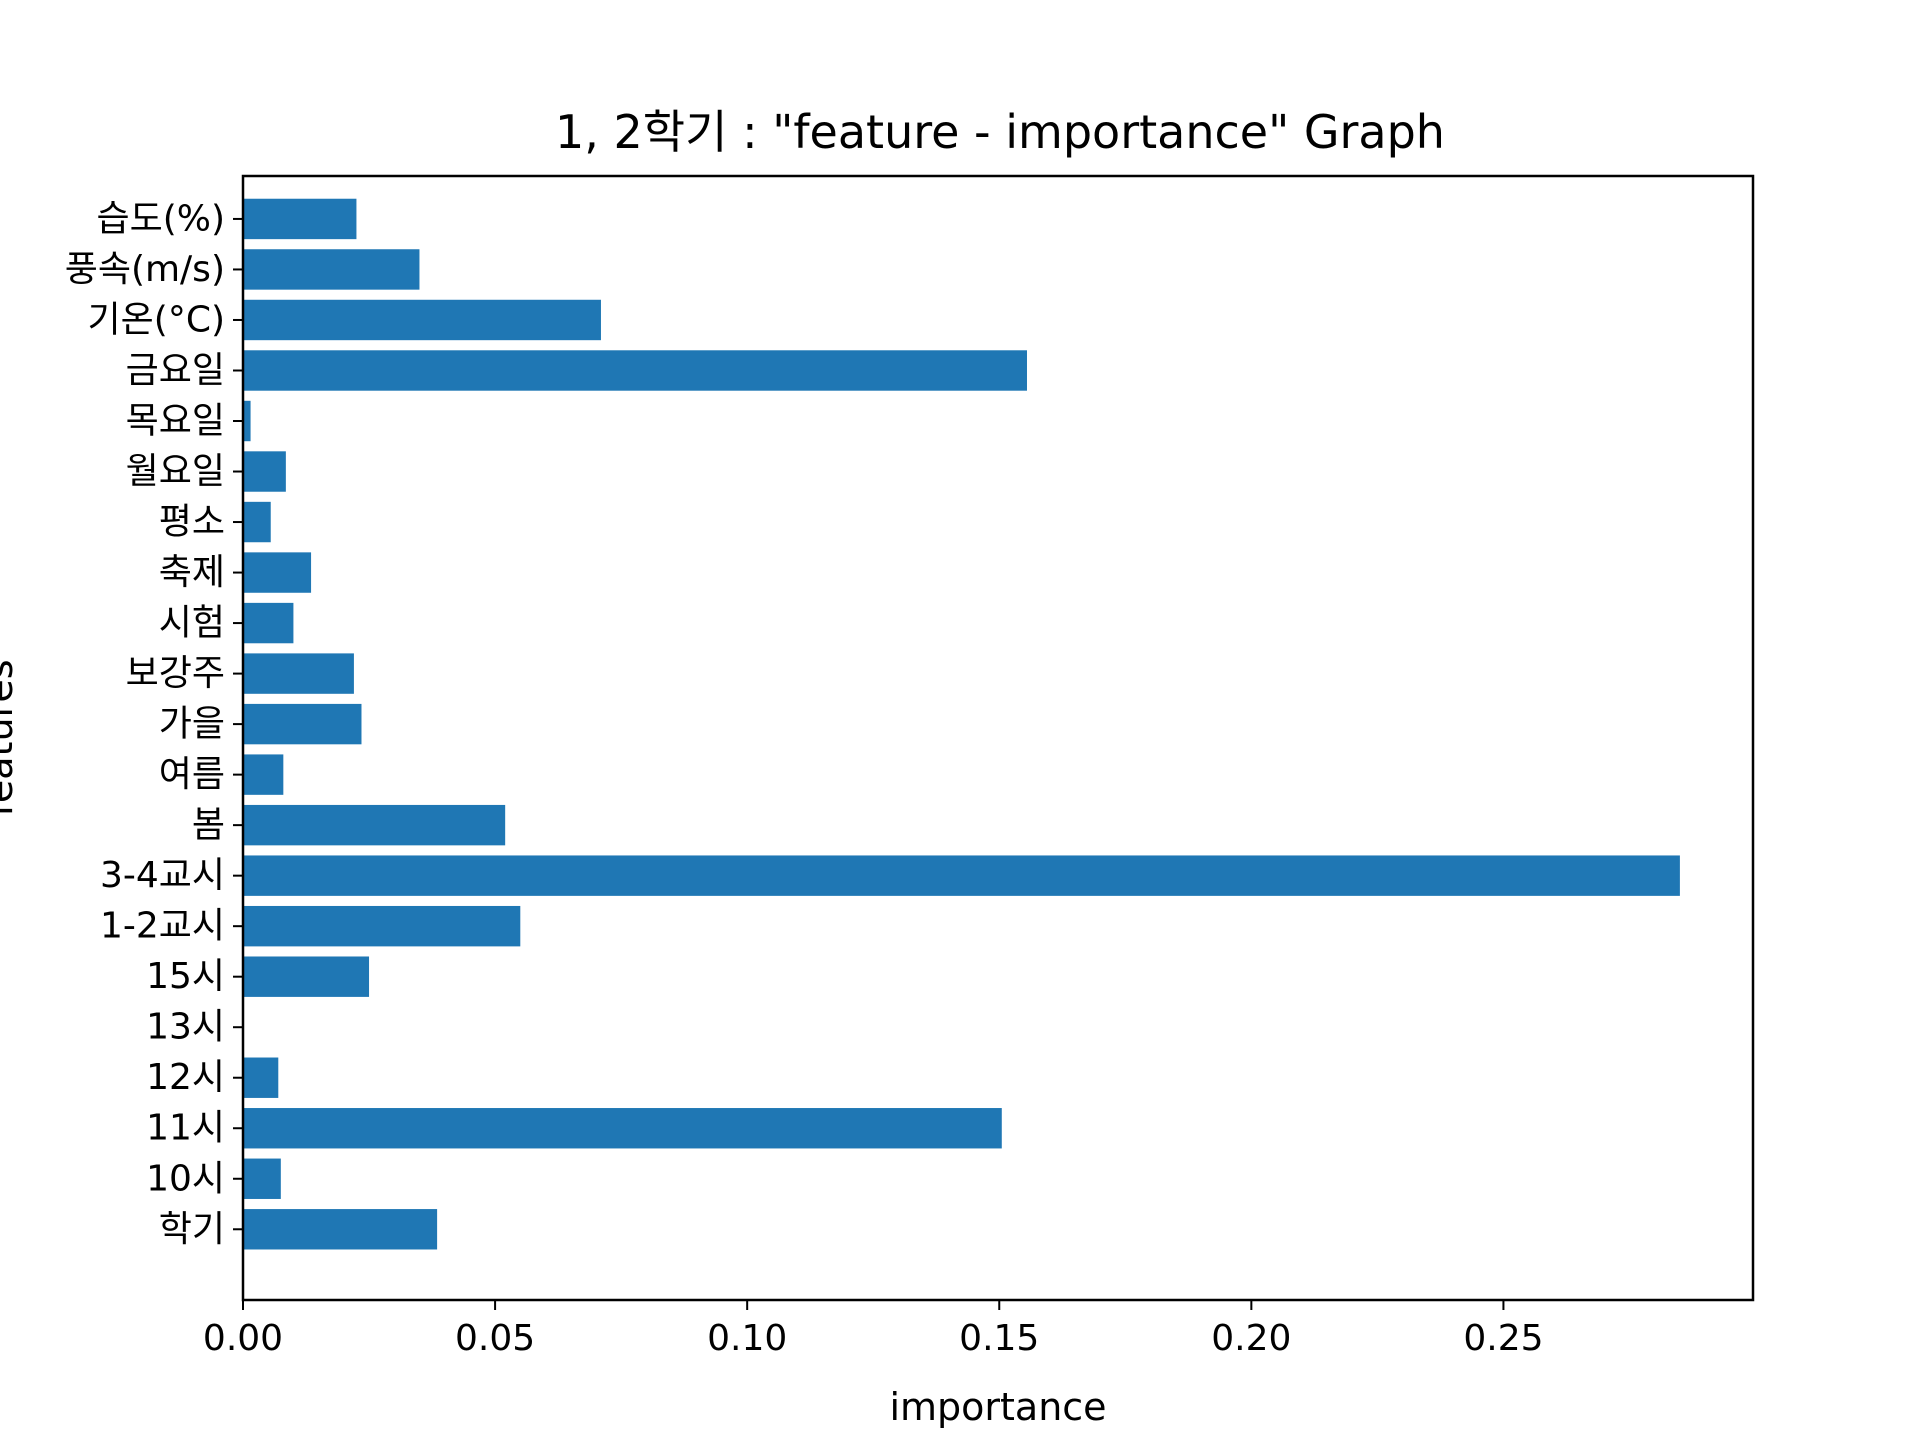 This screenshot has height=1440, width=1920. I want to click on x-tick-label-4: 0.20, so click(1251, 1338).